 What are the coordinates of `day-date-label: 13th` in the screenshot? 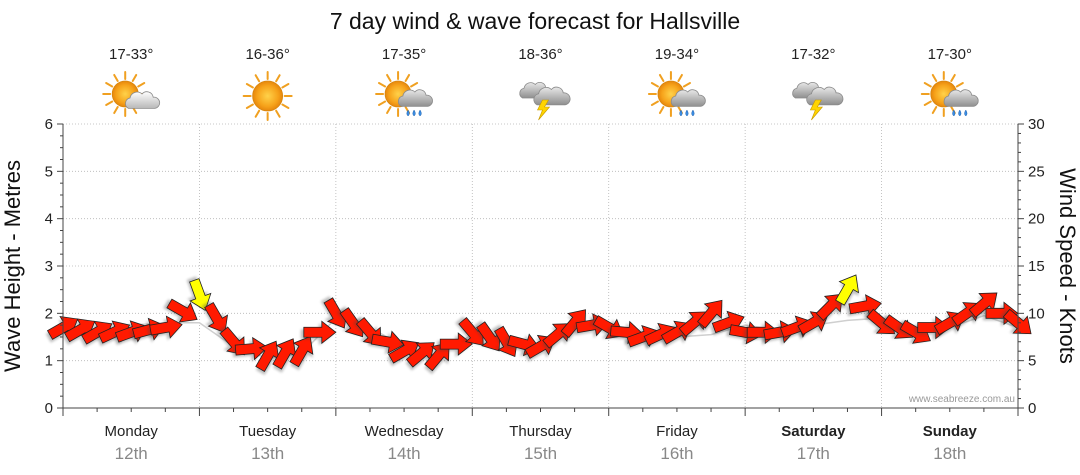 It's located at (267, 453).